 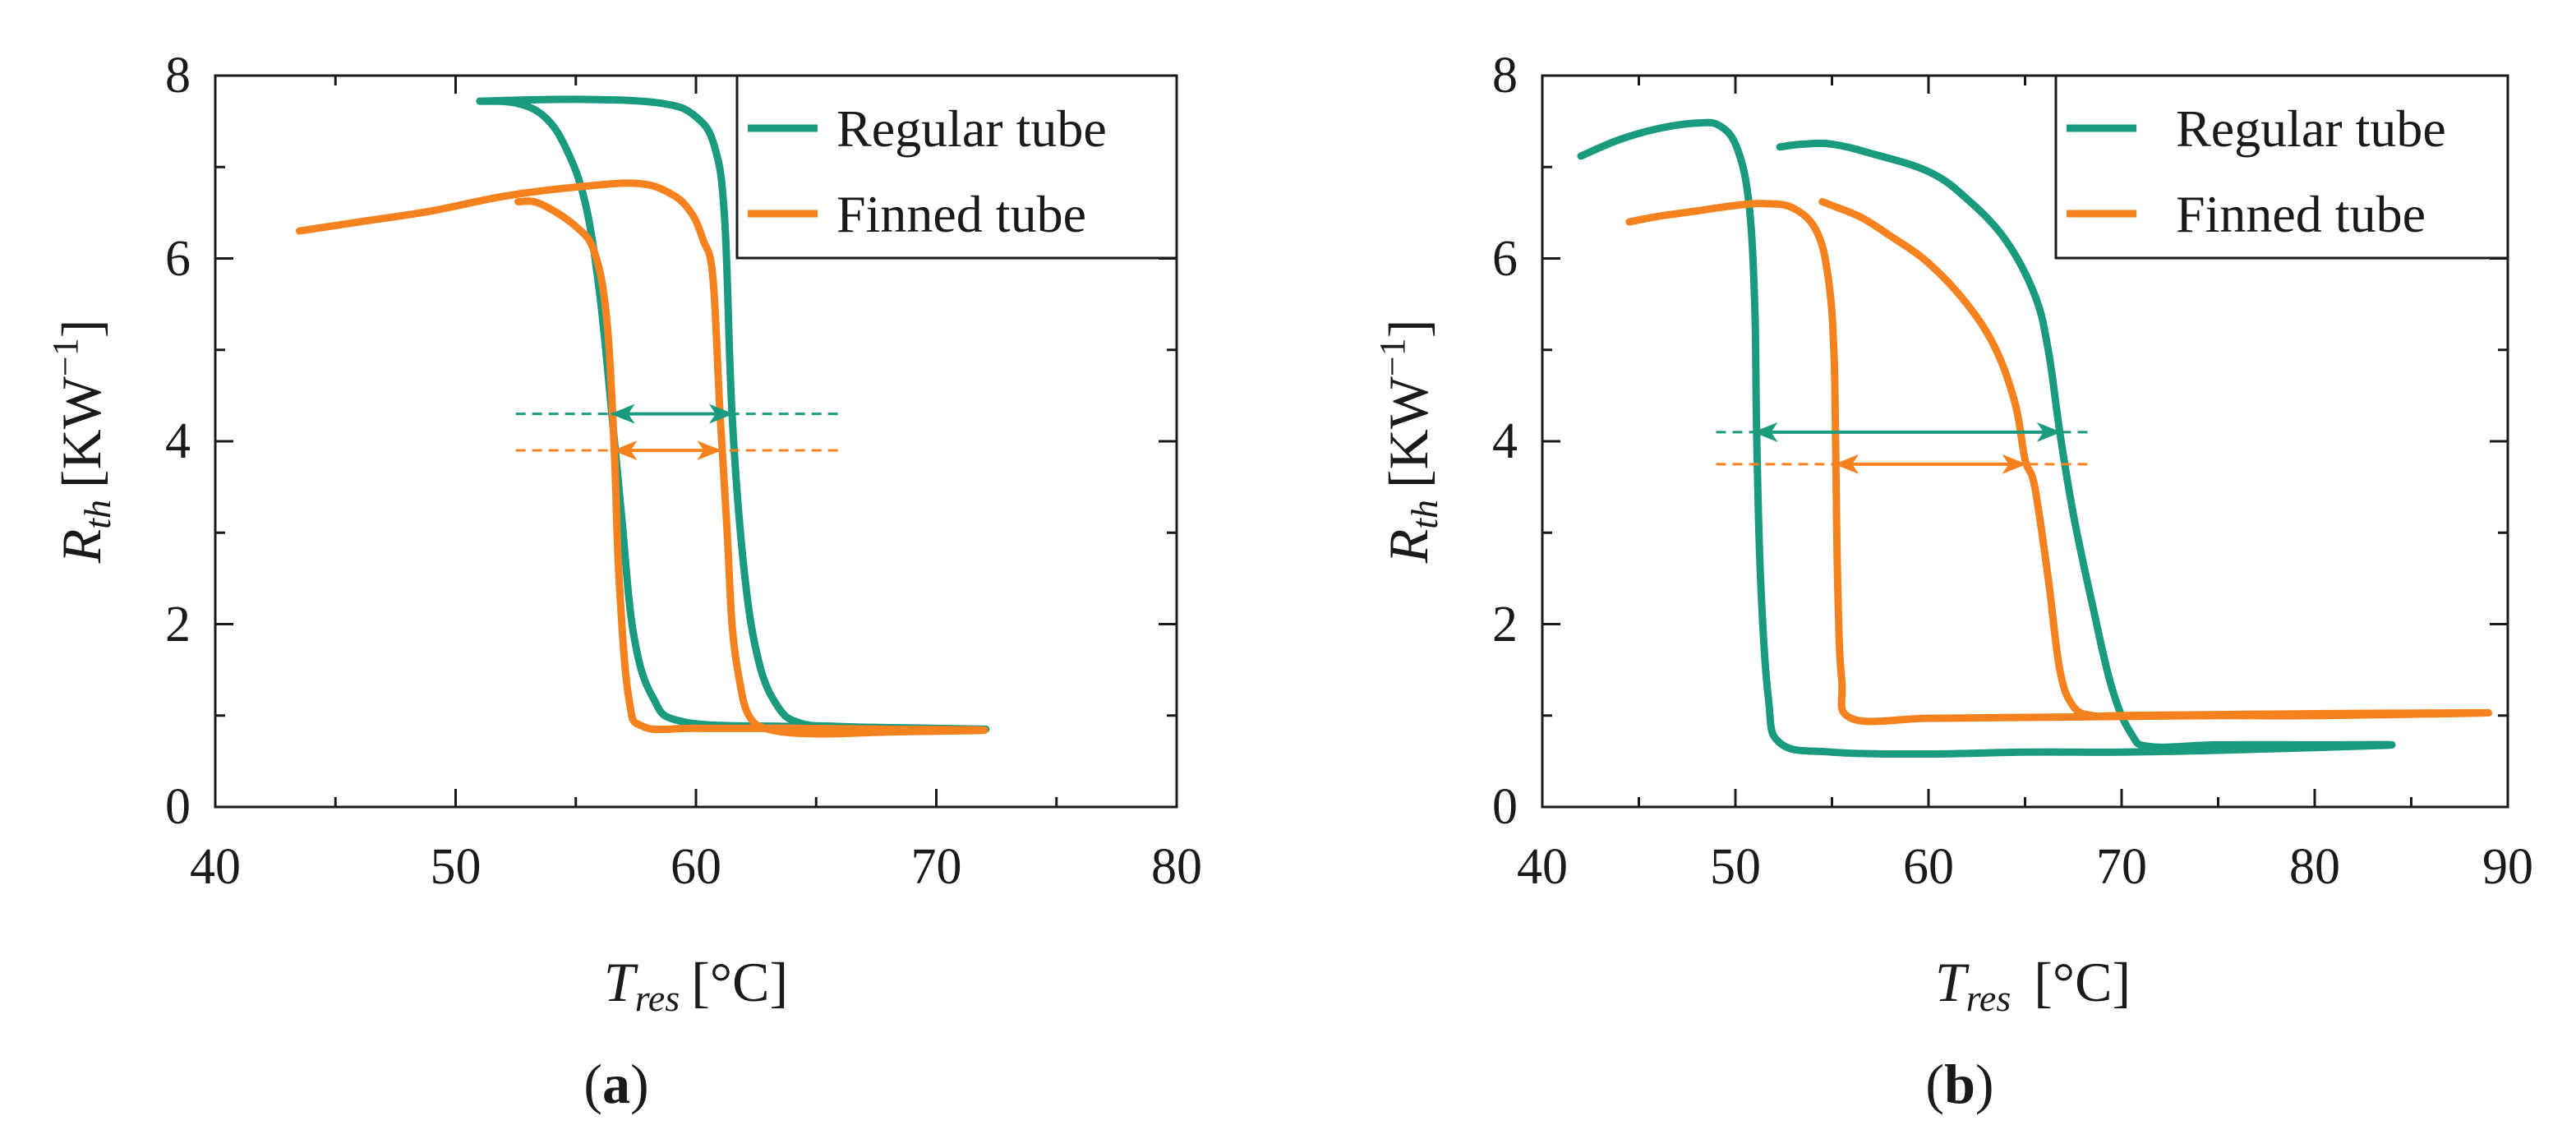 I want to click on panel-caption-b: (b), so click(x=1959, y=1084).